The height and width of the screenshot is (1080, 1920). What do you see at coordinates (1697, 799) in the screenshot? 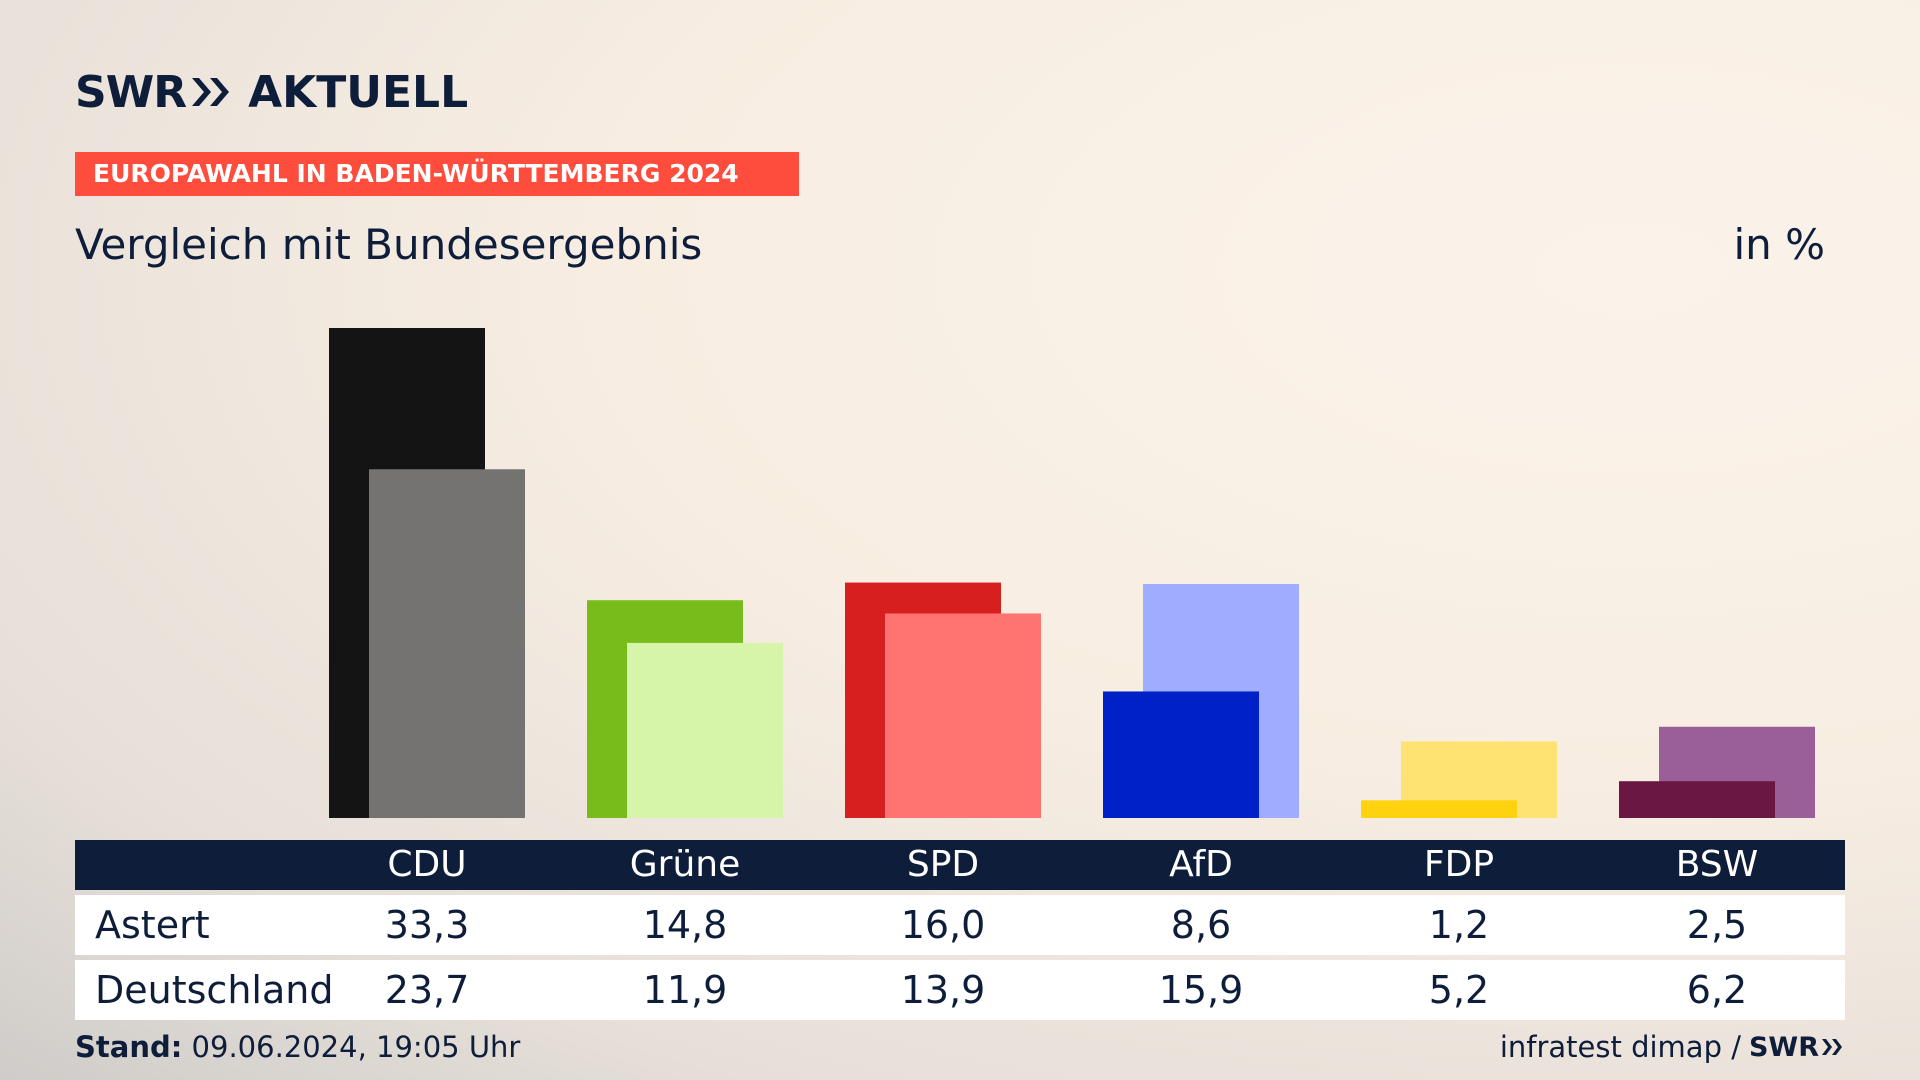
I see `bar-astert-bsw` at bounding box center [1697, 799].